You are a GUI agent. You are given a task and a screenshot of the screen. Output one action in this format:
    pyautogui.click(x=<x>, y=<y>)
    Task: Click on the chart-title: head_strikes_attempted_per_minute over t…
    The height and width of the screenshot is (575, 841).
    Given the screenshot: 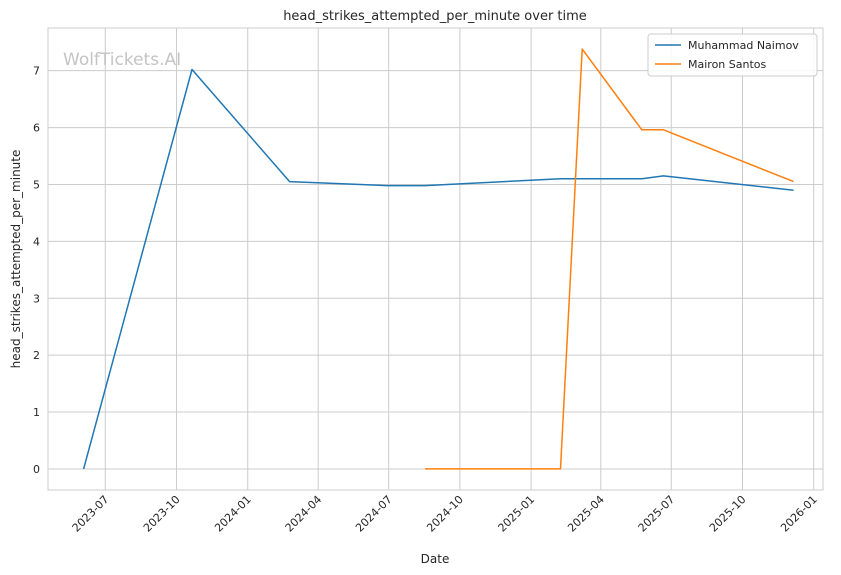 What is the action you would take?
    pyautogui.click(x=435, y=16)
    